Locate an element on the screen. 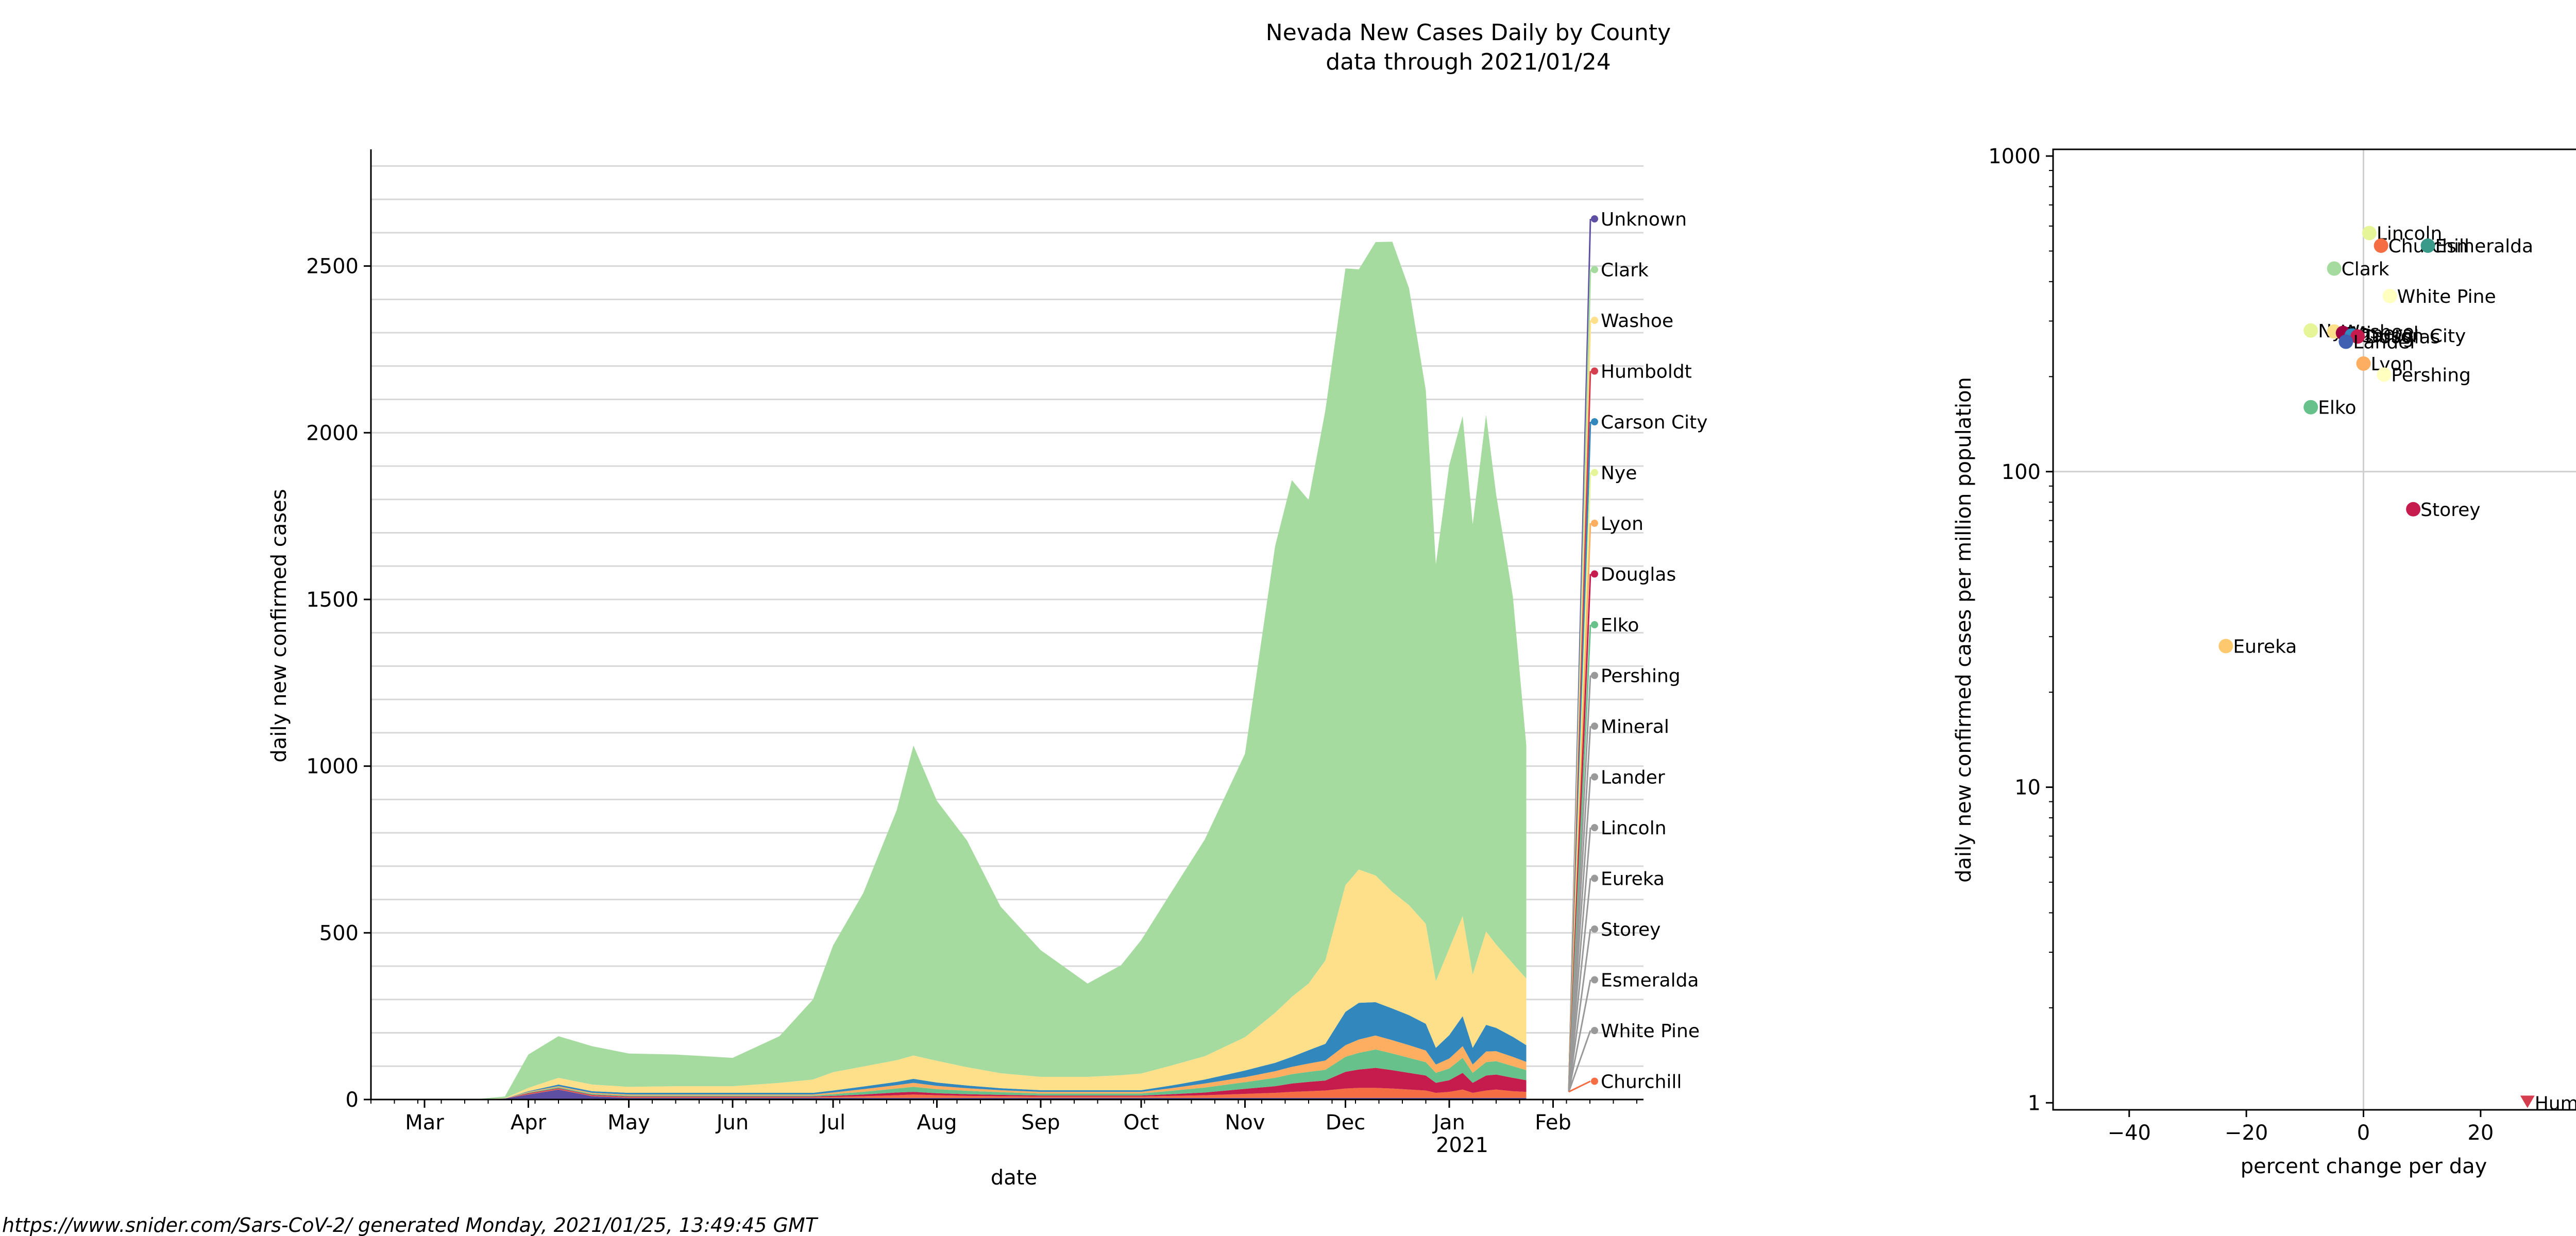 Image resolution: width=2576 pixels, height=1236 pixels. y-tick-label: 1 is located at coordinates (2034, 1103).